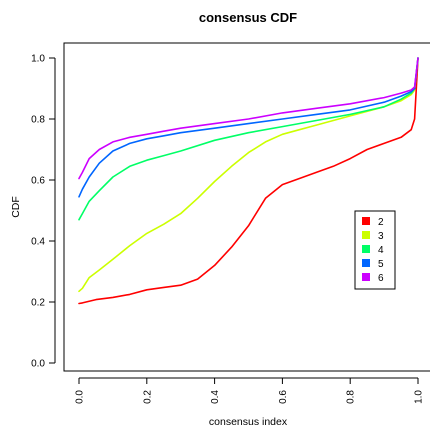 This screenshot has width=430, height=429. Describe the element at coordinates (16, 207) in the screenshot. I see `y-axis-label: CDF` at that location.